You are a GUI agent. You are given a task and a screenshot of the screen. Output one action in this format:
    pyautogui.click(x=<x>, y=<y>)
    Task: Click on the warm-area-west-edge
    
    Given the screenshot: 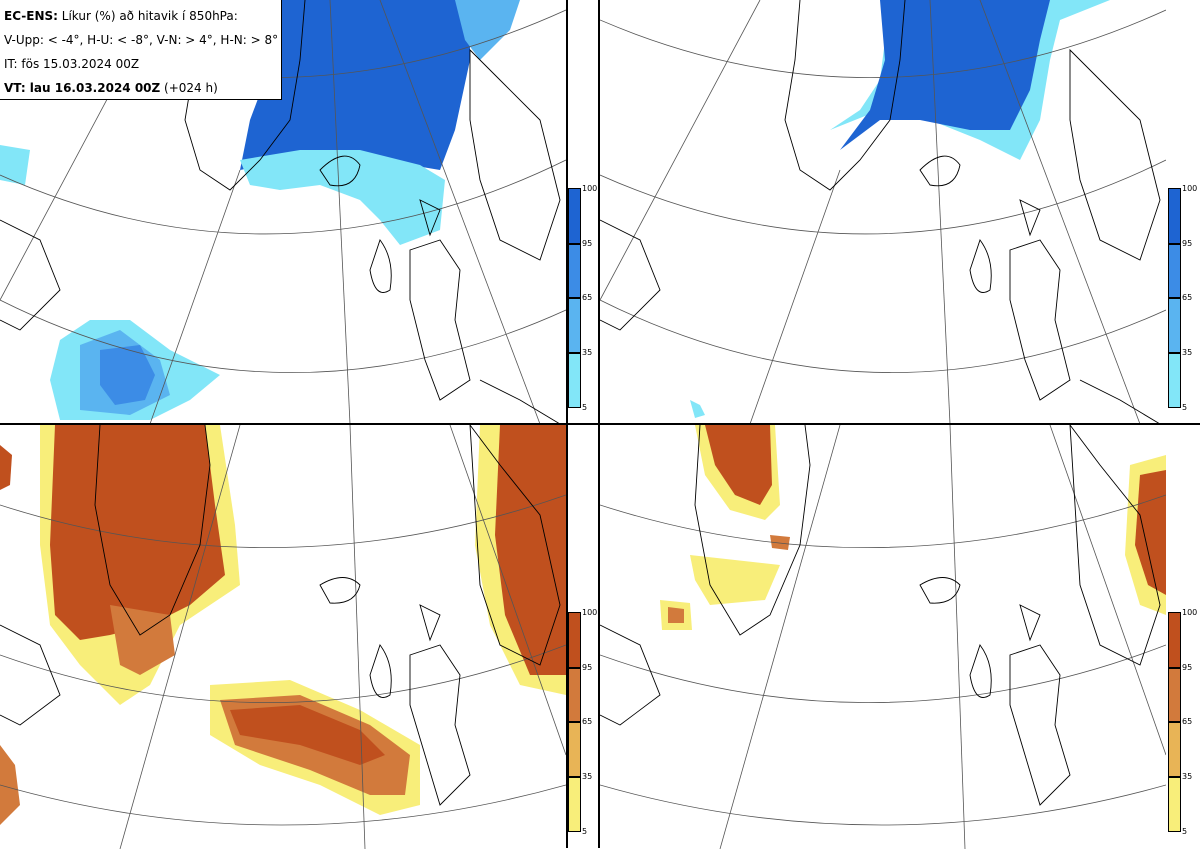 What is the action you would take?
    pyautogui.click(x=6, y=467)
    